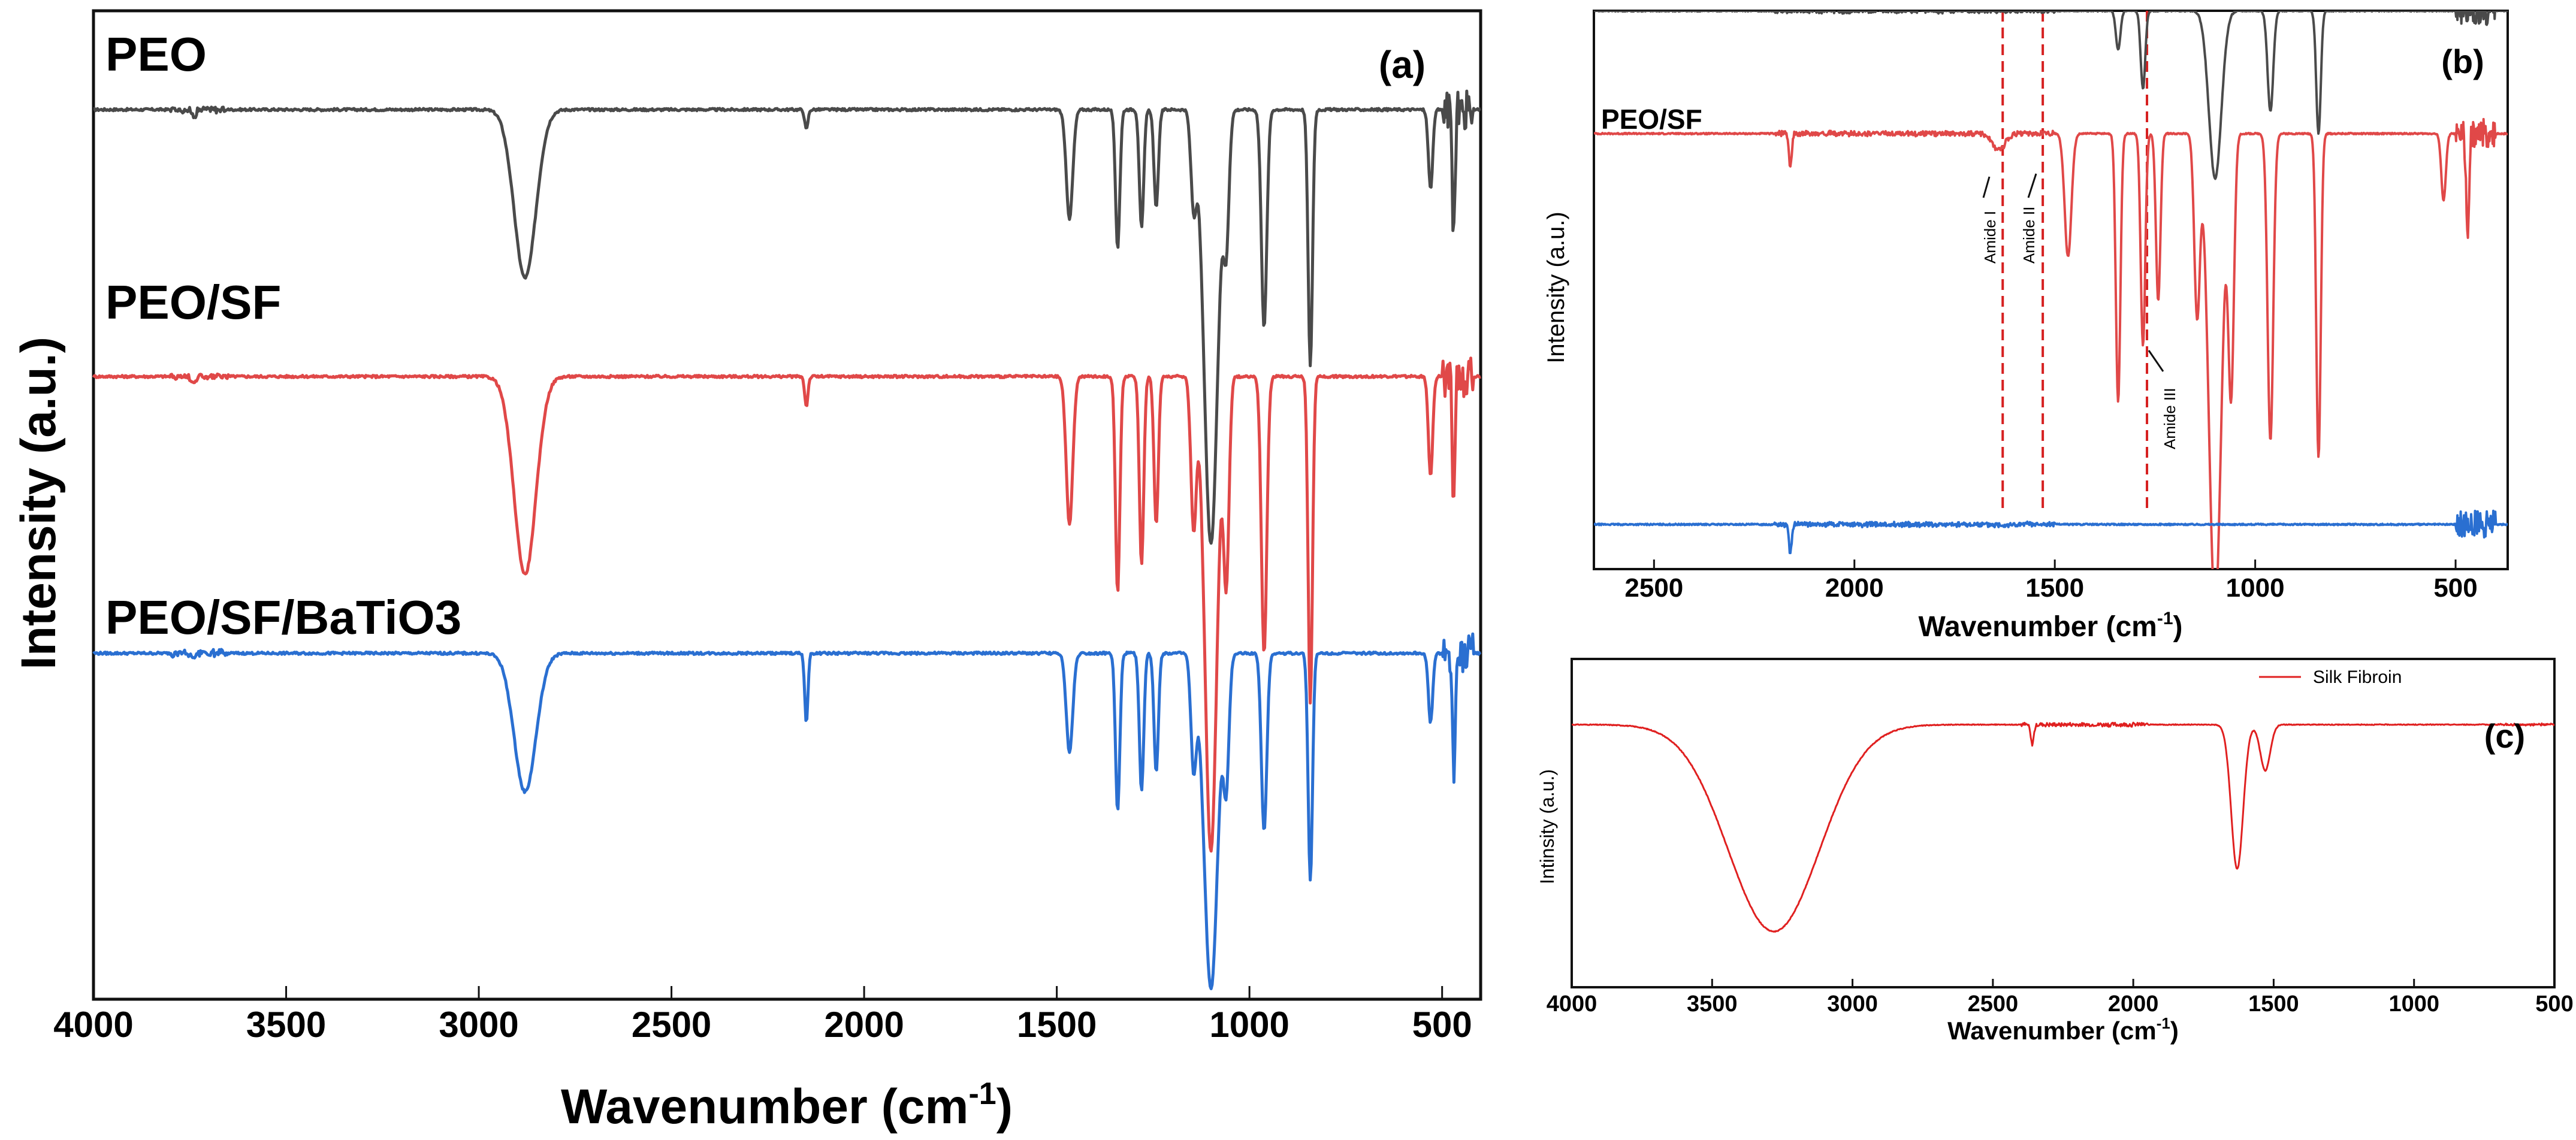 The image size is (2576, 1140). I want to click on panel-c-frame, so click(2064, 823).